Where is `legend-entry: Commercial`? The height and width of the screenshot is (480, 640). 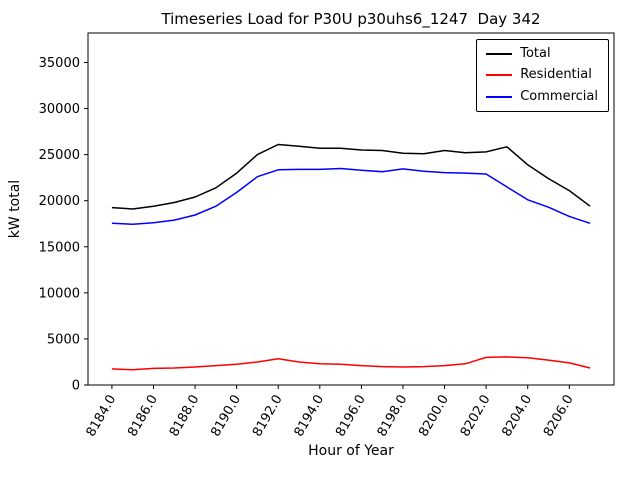
legend-entry: Commercial is located at coordinates (542, 96).